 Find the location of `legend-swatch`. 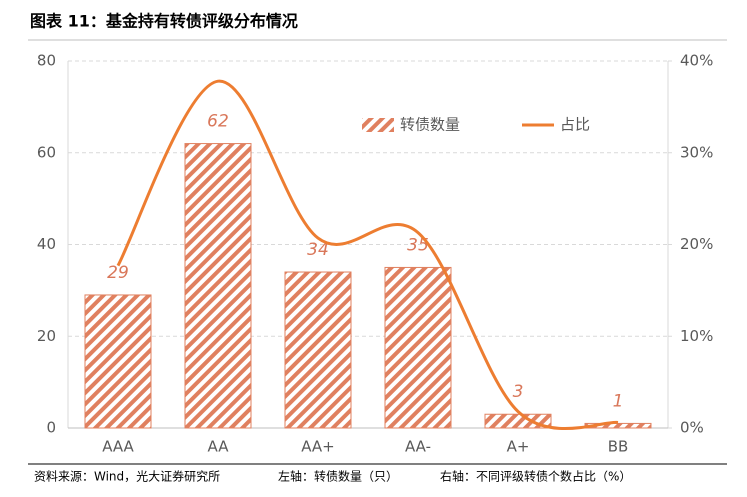

legend-swatch is located at coordinates (378, 125).